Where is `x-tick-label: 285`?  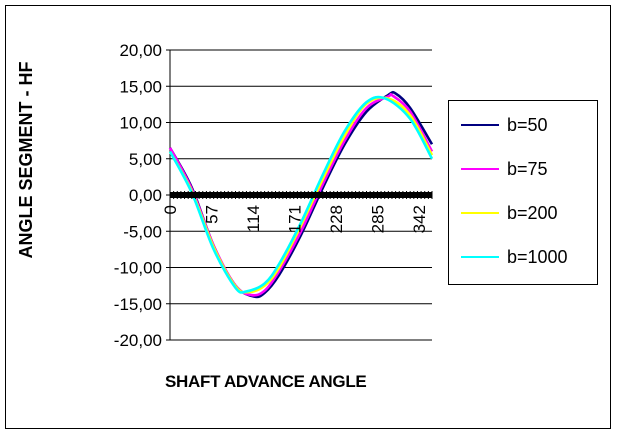
x-tick-label: 285 is located at coordinates (377, 219).